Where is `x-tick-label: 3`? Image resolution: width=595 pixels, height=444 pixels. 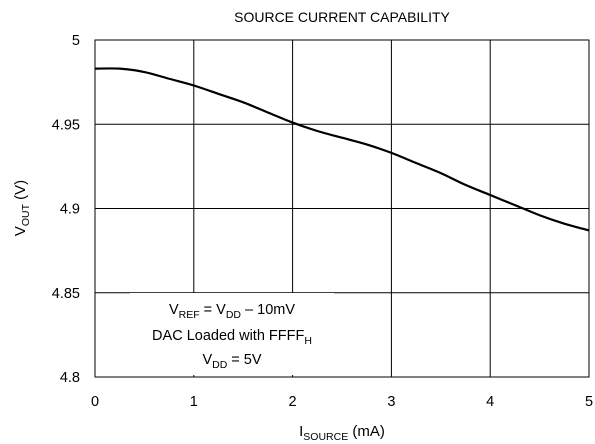
x-tick-label: 3 is located at coordinates (391, 402).